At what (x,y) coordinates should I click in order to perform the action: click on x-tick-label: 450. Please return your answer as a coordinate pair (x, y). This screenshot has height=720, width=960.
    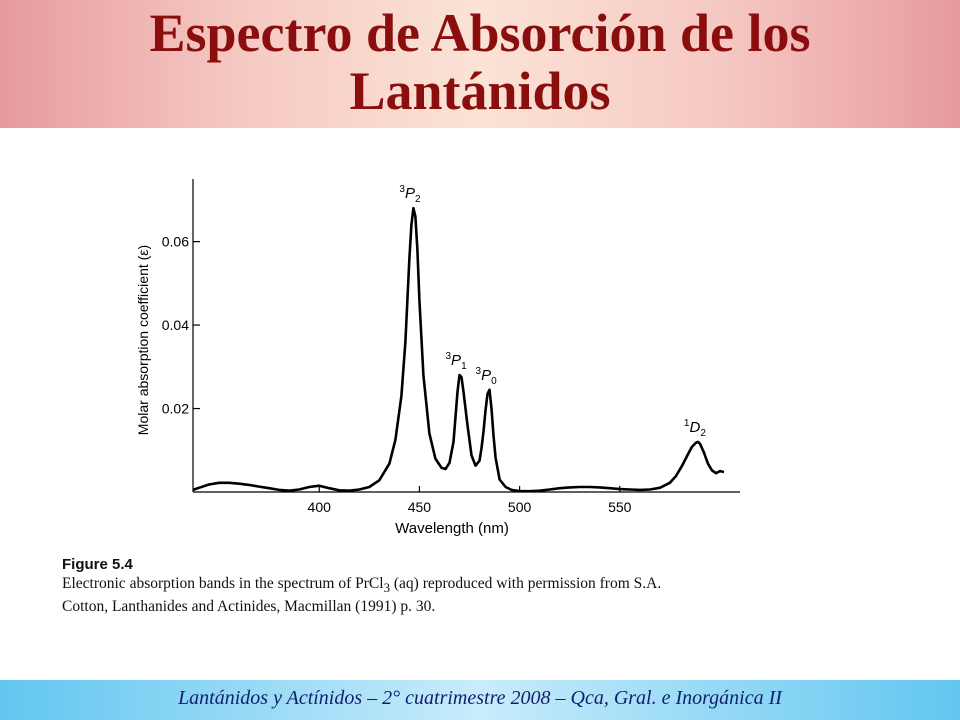
    Looking at the image, I should click on (420, 507).